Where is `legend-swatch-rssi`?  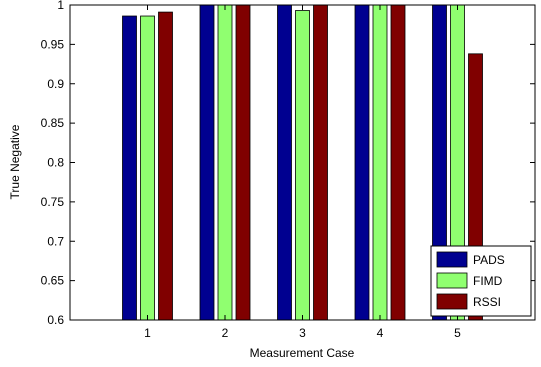
legend-swatch-rssi is located at coordinates (452, 301).